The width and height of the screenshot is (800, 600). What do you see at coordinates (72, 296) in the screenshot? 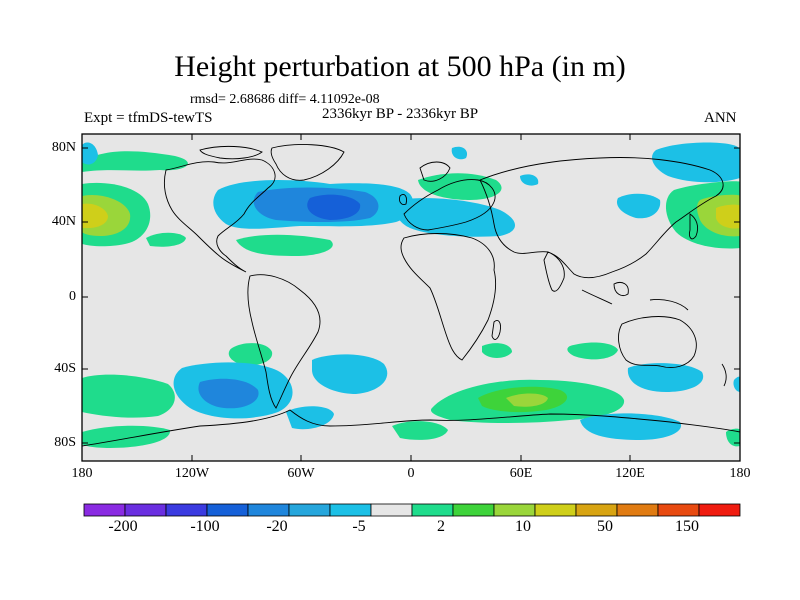
I see `lat-label-0: 0` at bounding box center [72, 296].